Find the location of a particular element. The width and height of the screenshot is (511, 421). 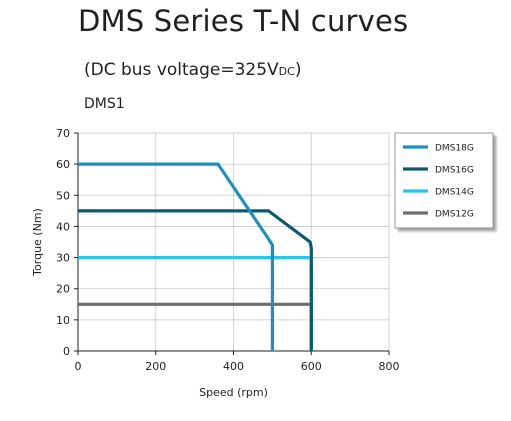

x-tick-label: 600 is located at coordinates (311, 366).